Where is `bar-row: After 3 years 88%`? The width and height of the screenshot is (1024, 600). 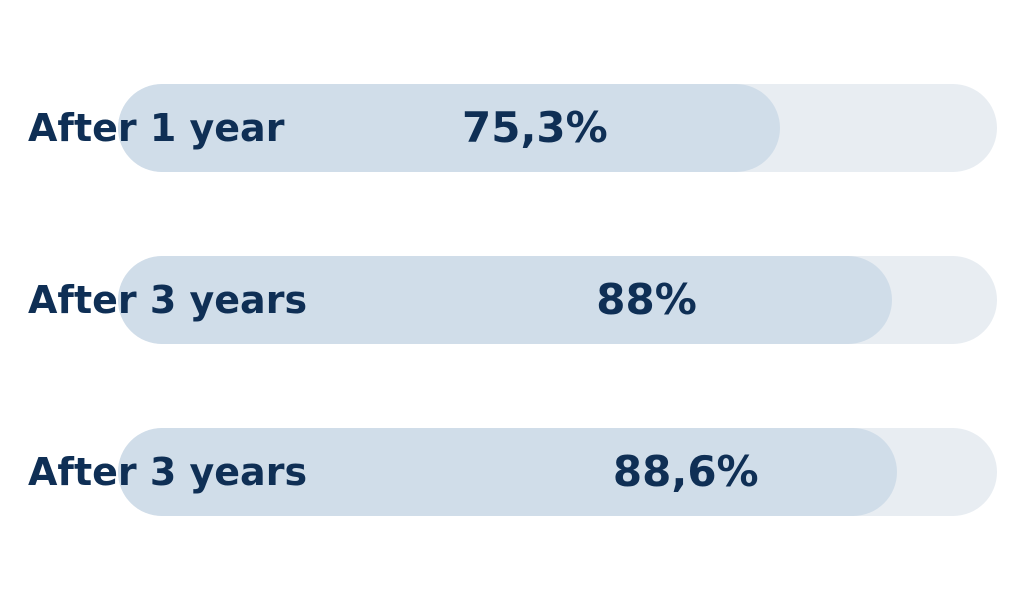 bar-row: After 3 years 88% is located at coordinates (512, 300).